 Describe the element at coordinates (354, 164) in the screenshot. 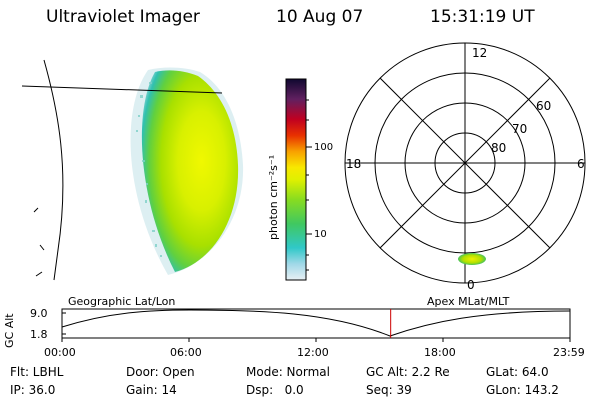

I see `mlt-label-18: 18` at that location.